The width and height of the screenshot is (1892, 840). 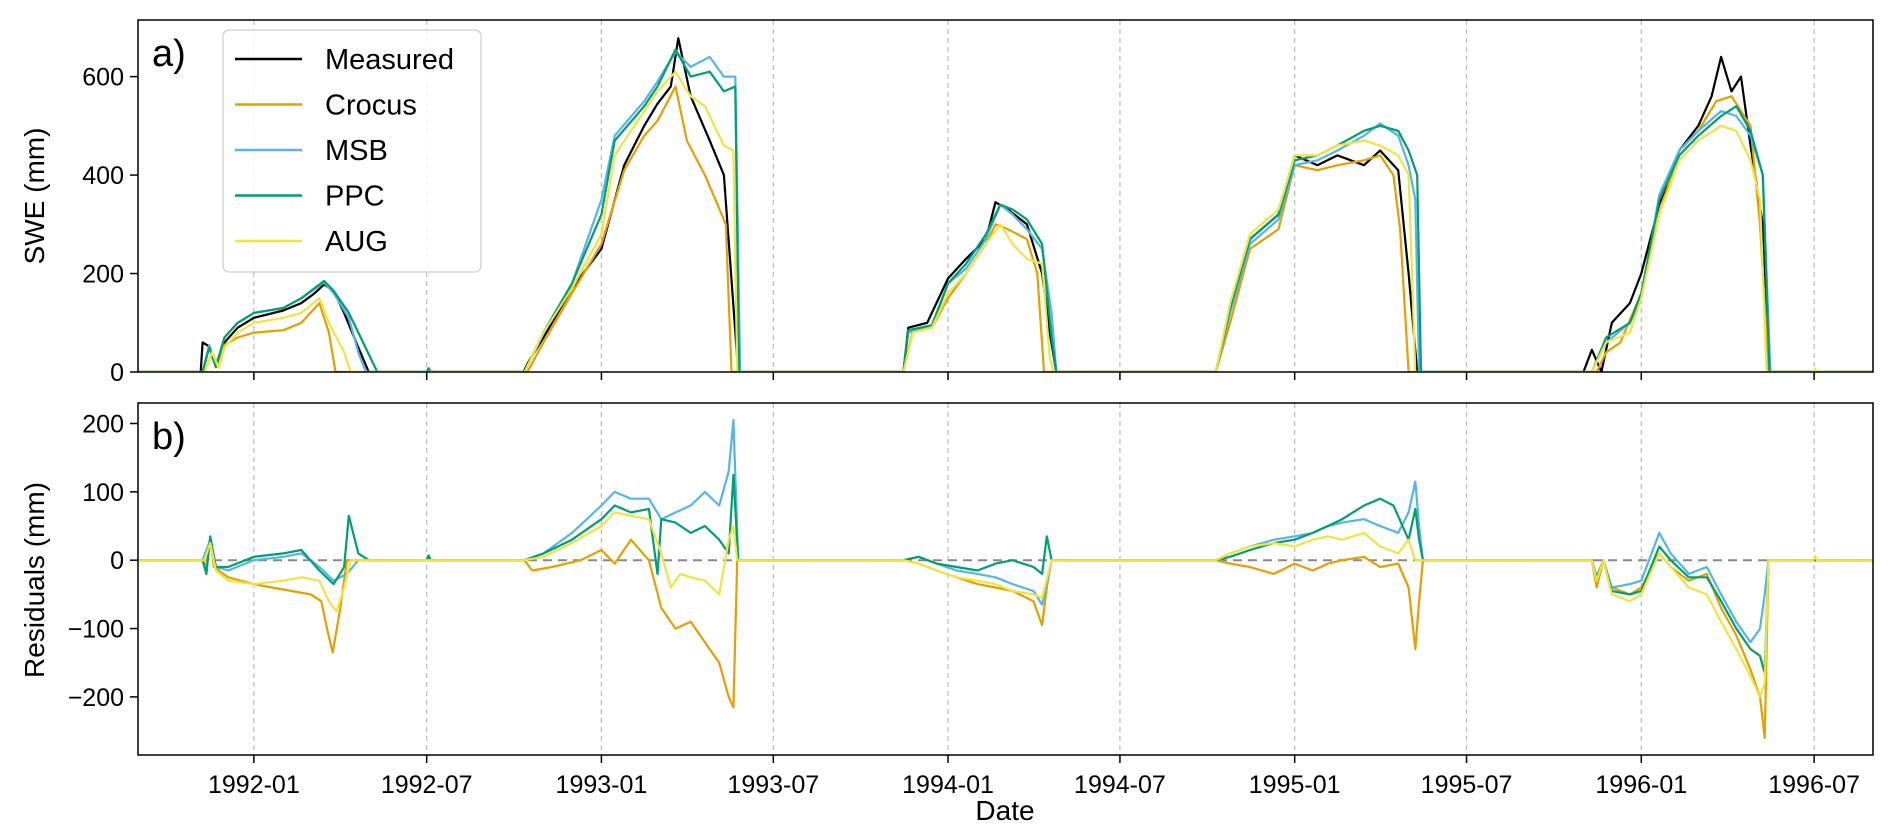 I want to click on x-tick-label: 1994-07, so click(x=1120, y=785).